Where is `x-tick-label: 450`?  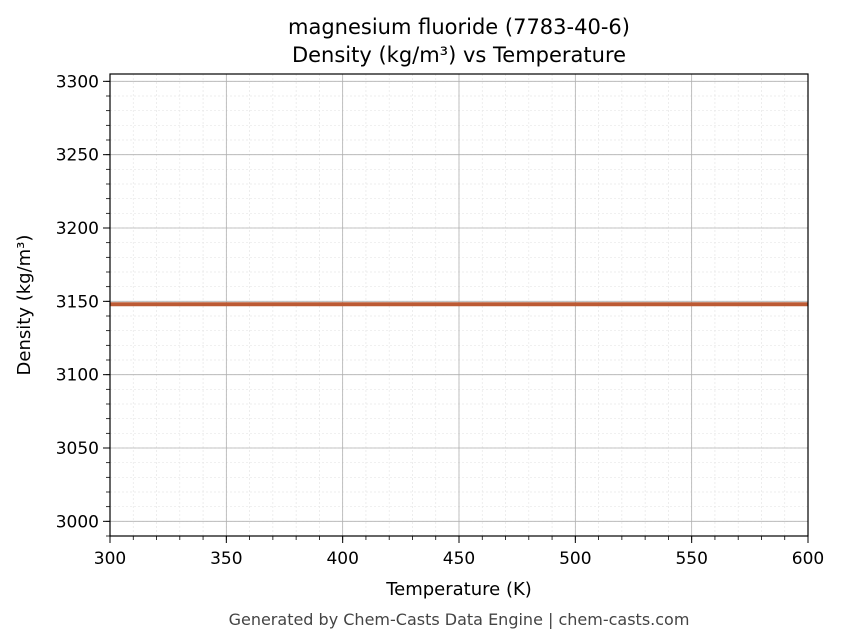 x-tick-label: 450 is located at coordinates (459, 559).